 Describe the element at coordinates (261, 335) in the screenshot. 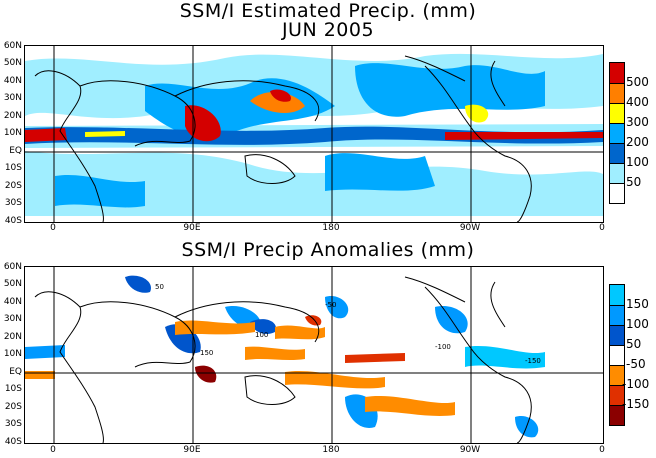

I see `contour-label: 100` at that location.